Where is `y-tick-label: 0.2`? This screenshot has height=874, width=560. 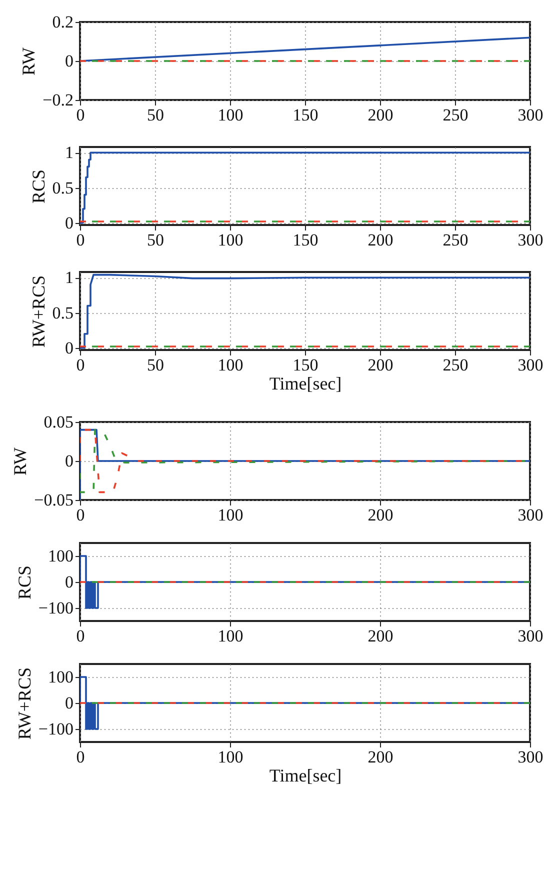
y-tick-label: 0.2 is located at coordinates (63, 22).